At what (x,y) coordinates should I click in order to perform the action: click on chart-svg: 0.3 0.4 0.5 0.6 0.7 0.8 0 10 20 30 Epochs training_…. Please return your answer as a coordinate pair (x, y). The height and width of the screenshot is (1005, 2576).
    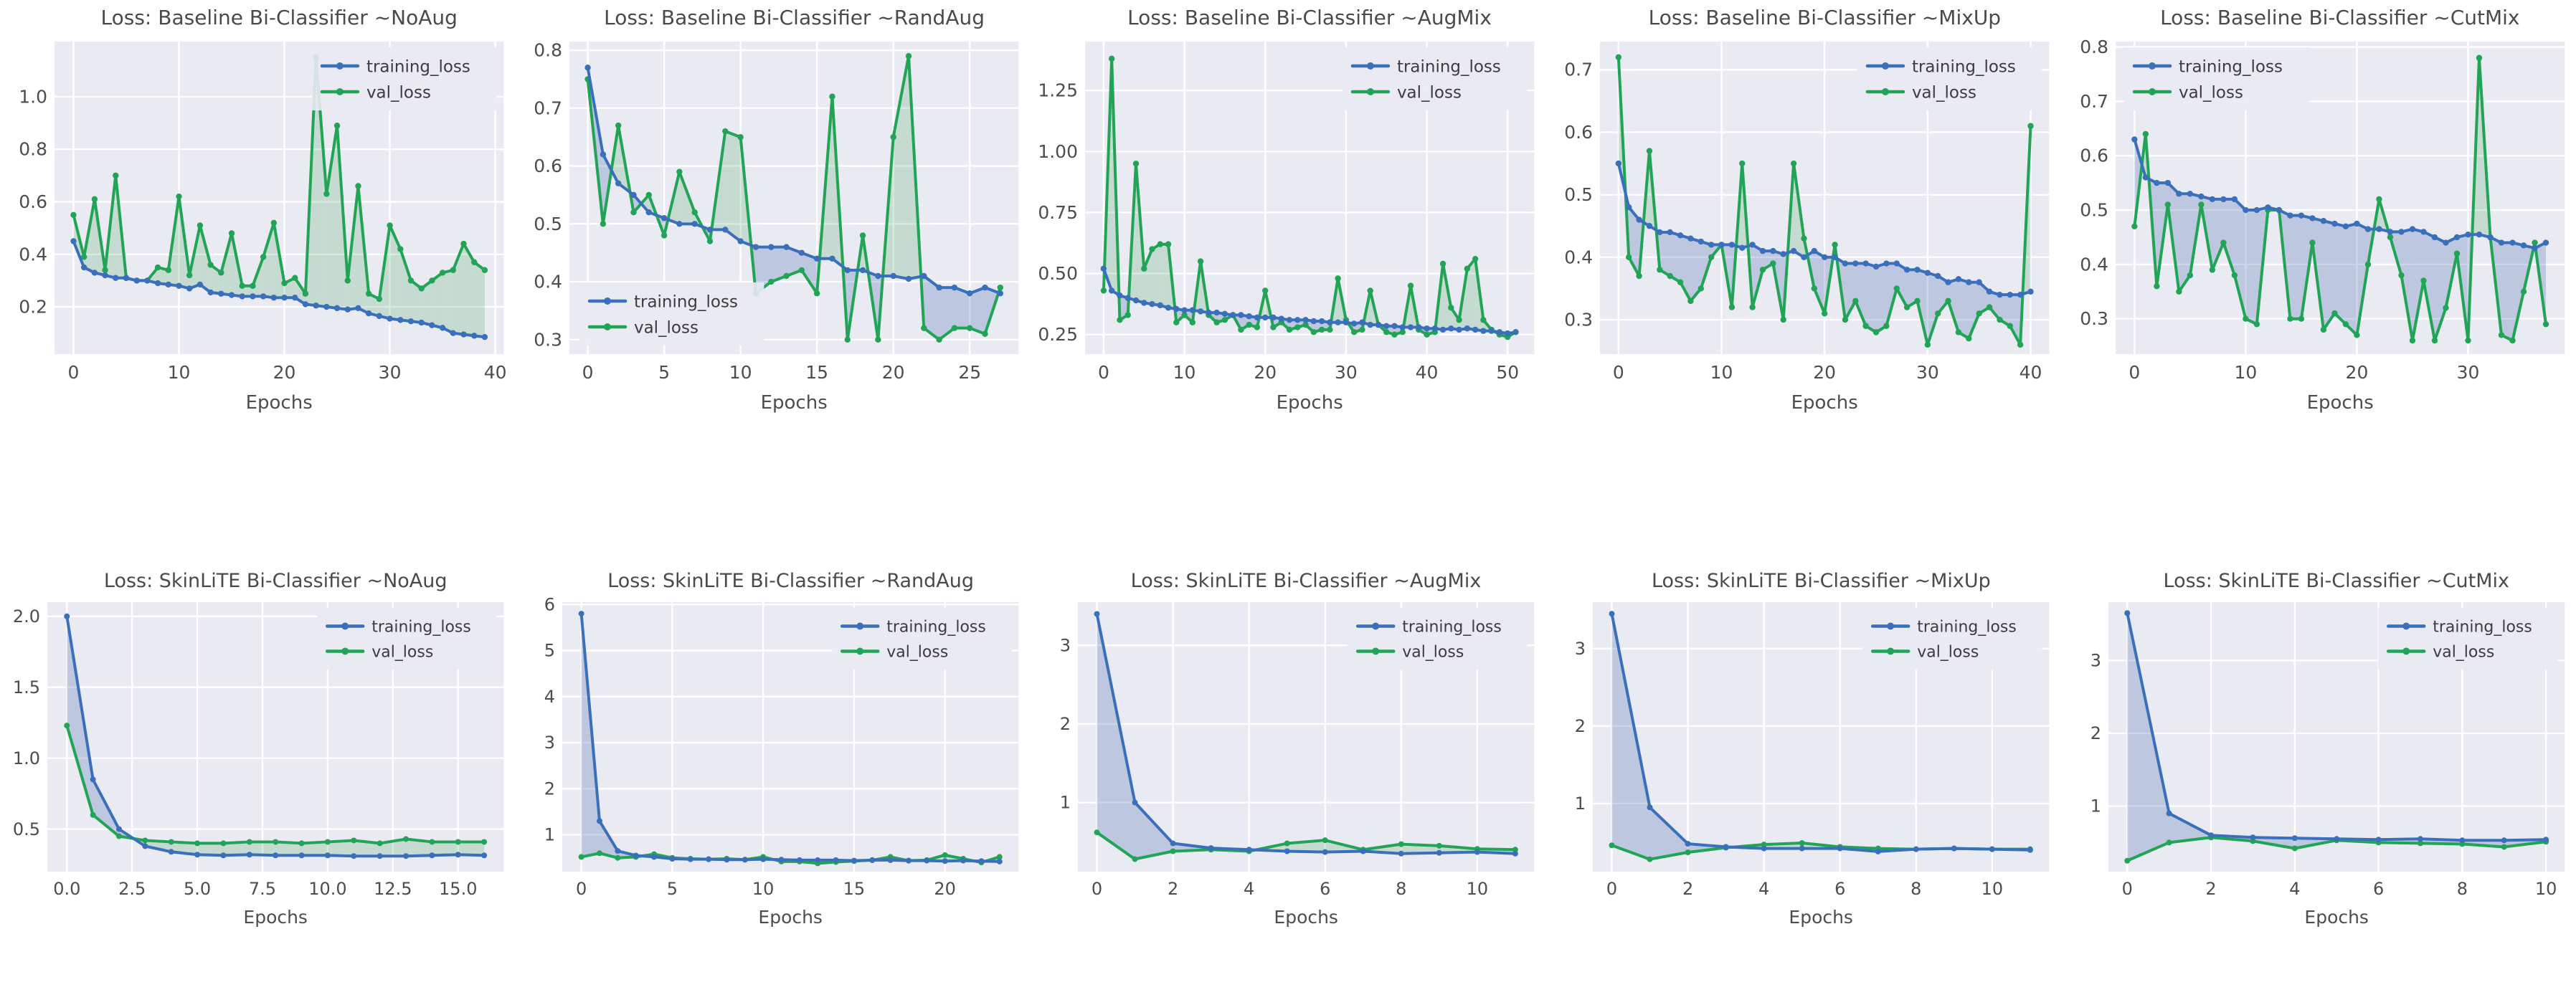
    Looking at the image, I should click on (2322, 226).